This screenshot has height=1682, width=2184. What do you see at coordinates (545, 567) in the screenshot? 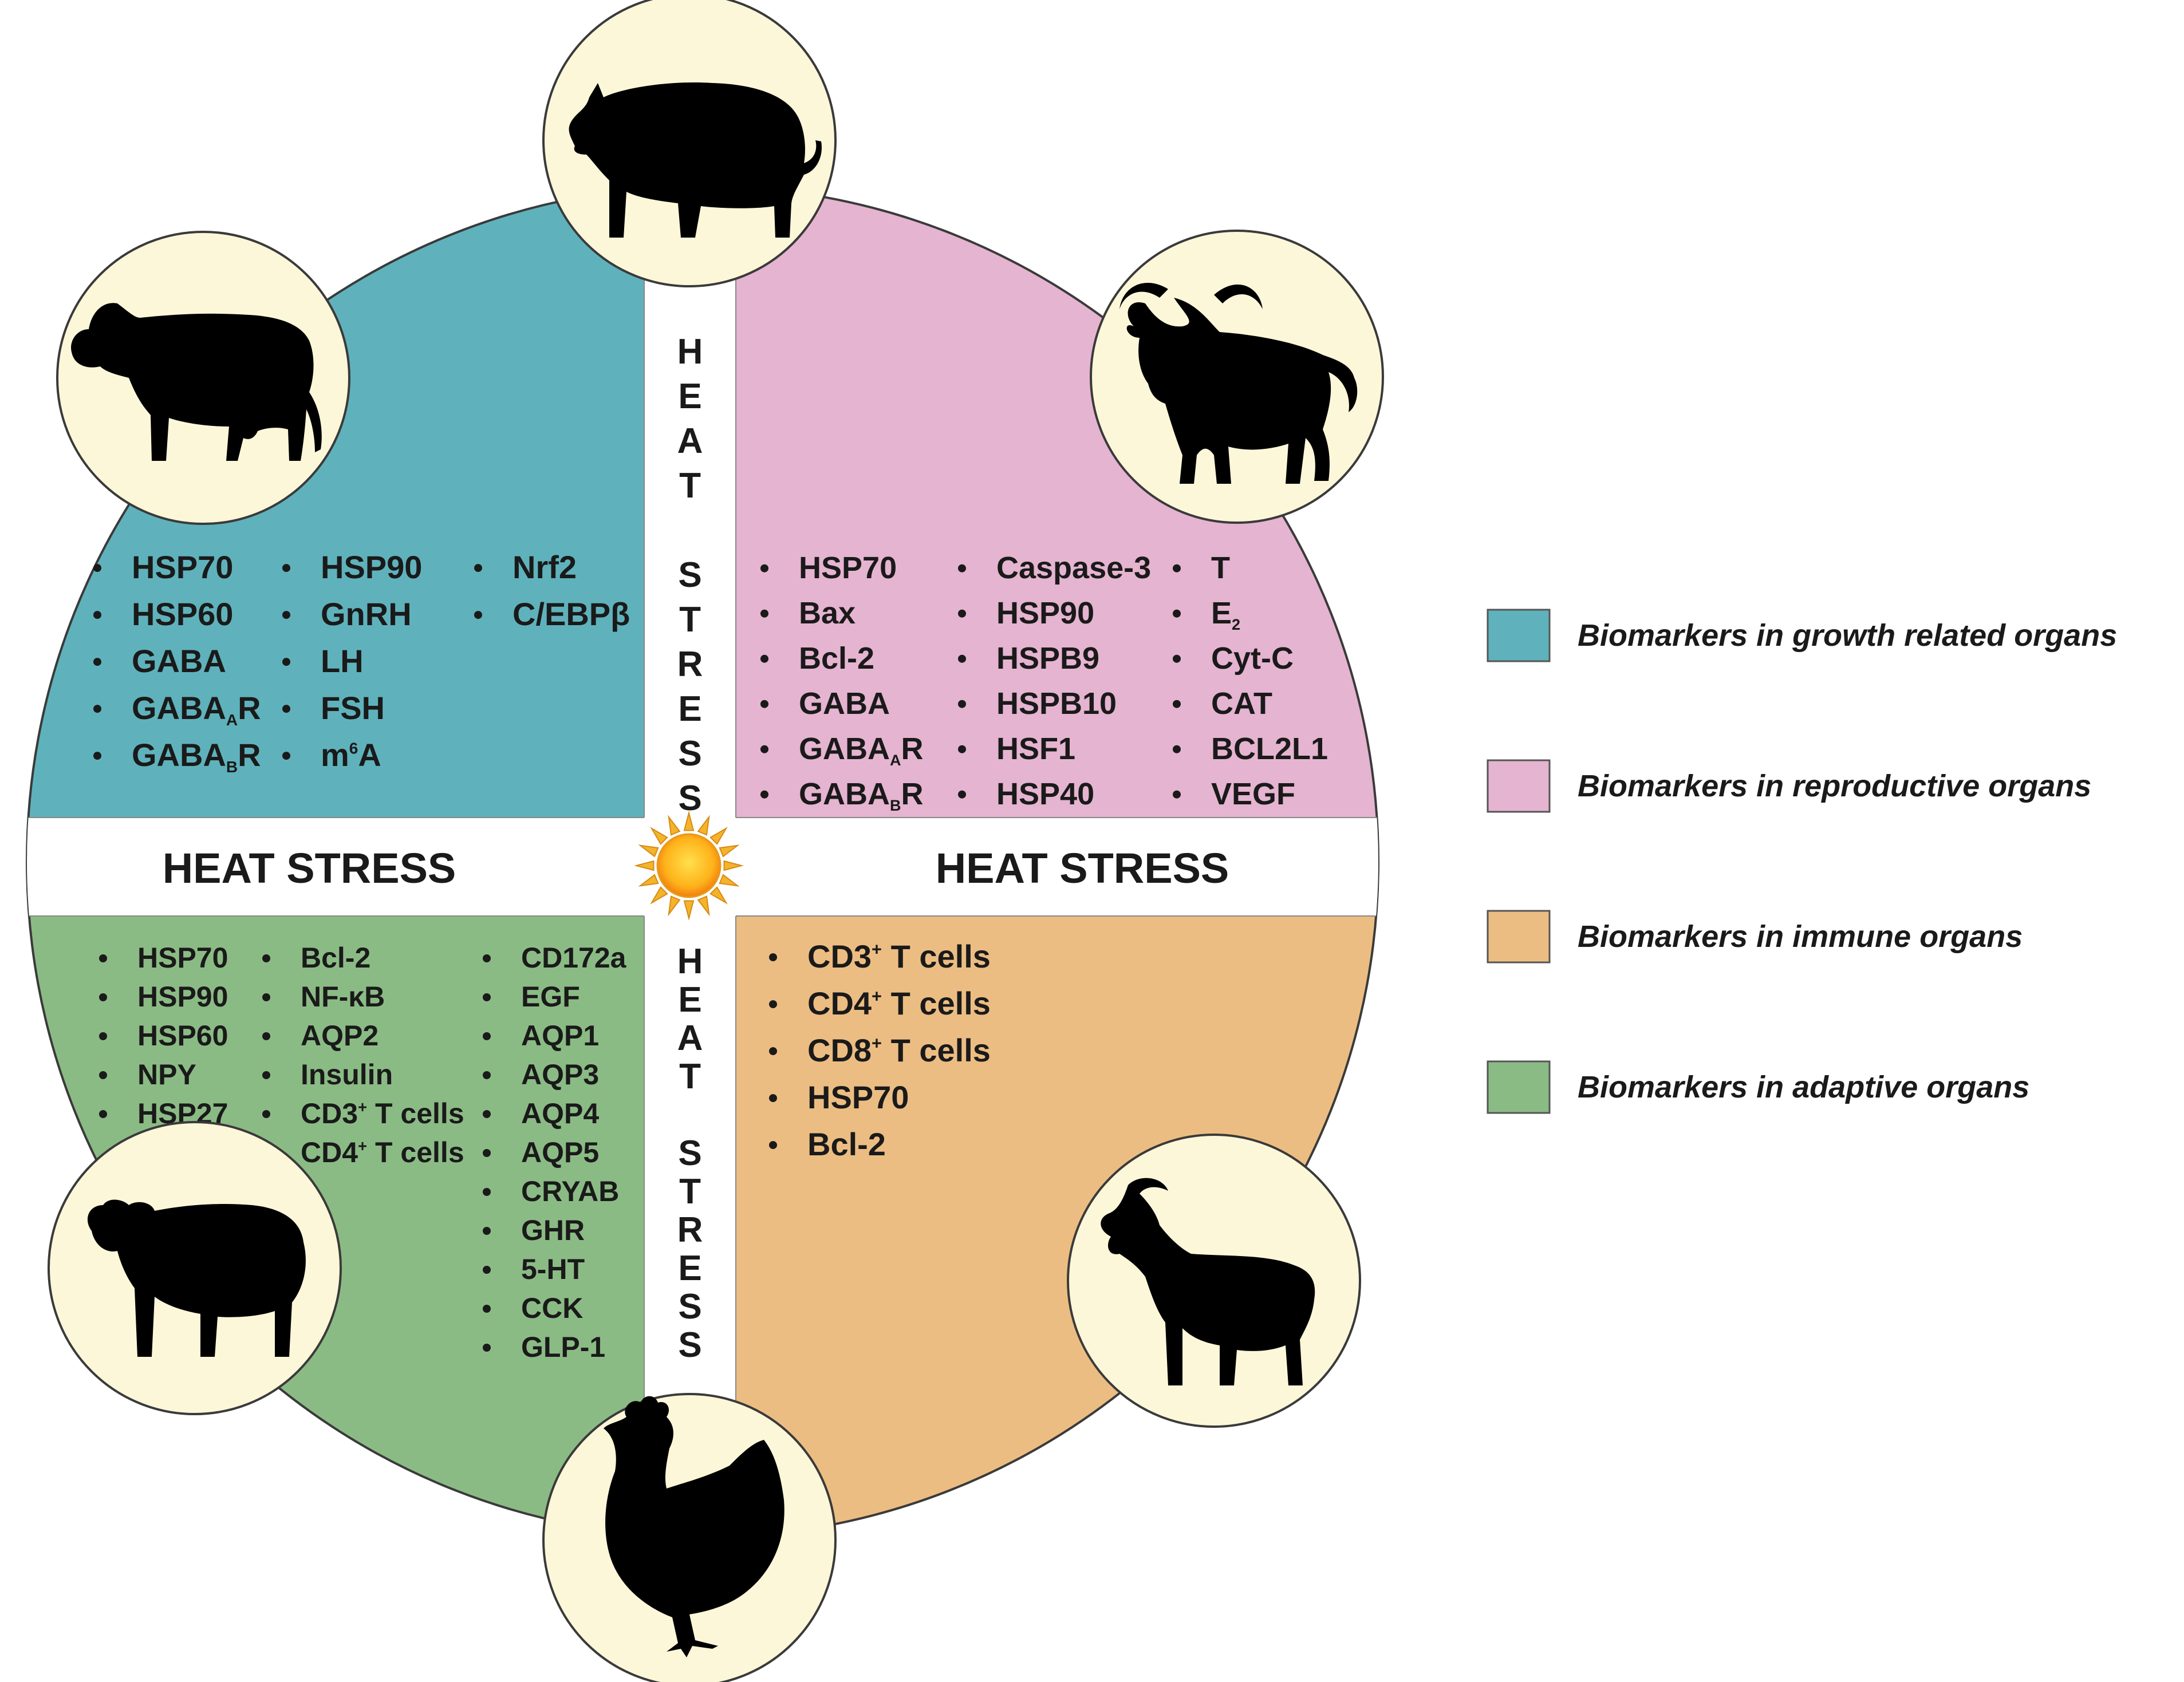
I see `biomarker-item: Nrf2` at bounding box center [545, 567].